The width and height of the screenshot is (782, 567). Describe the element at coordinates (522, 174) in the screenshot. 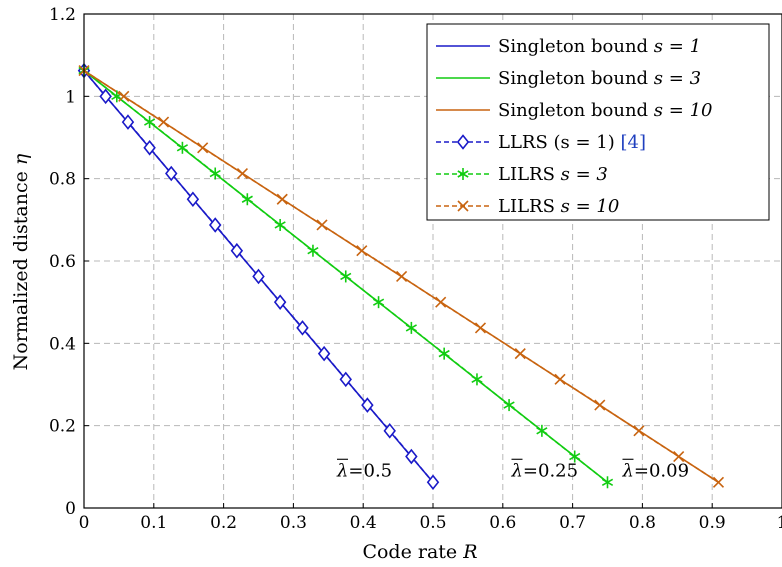

I see `legend-entry: LILRS s = 3` at that location.